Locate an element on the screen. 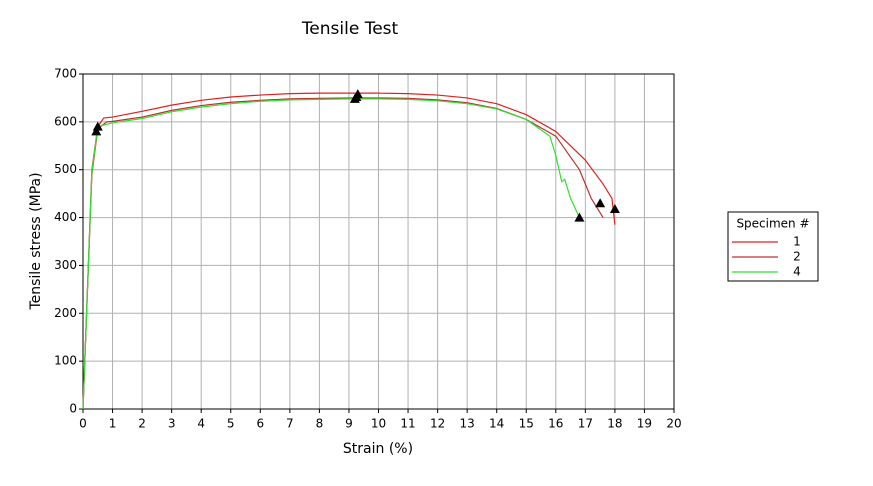  x-tick-label: 17 is located at coordinates (585, 424).